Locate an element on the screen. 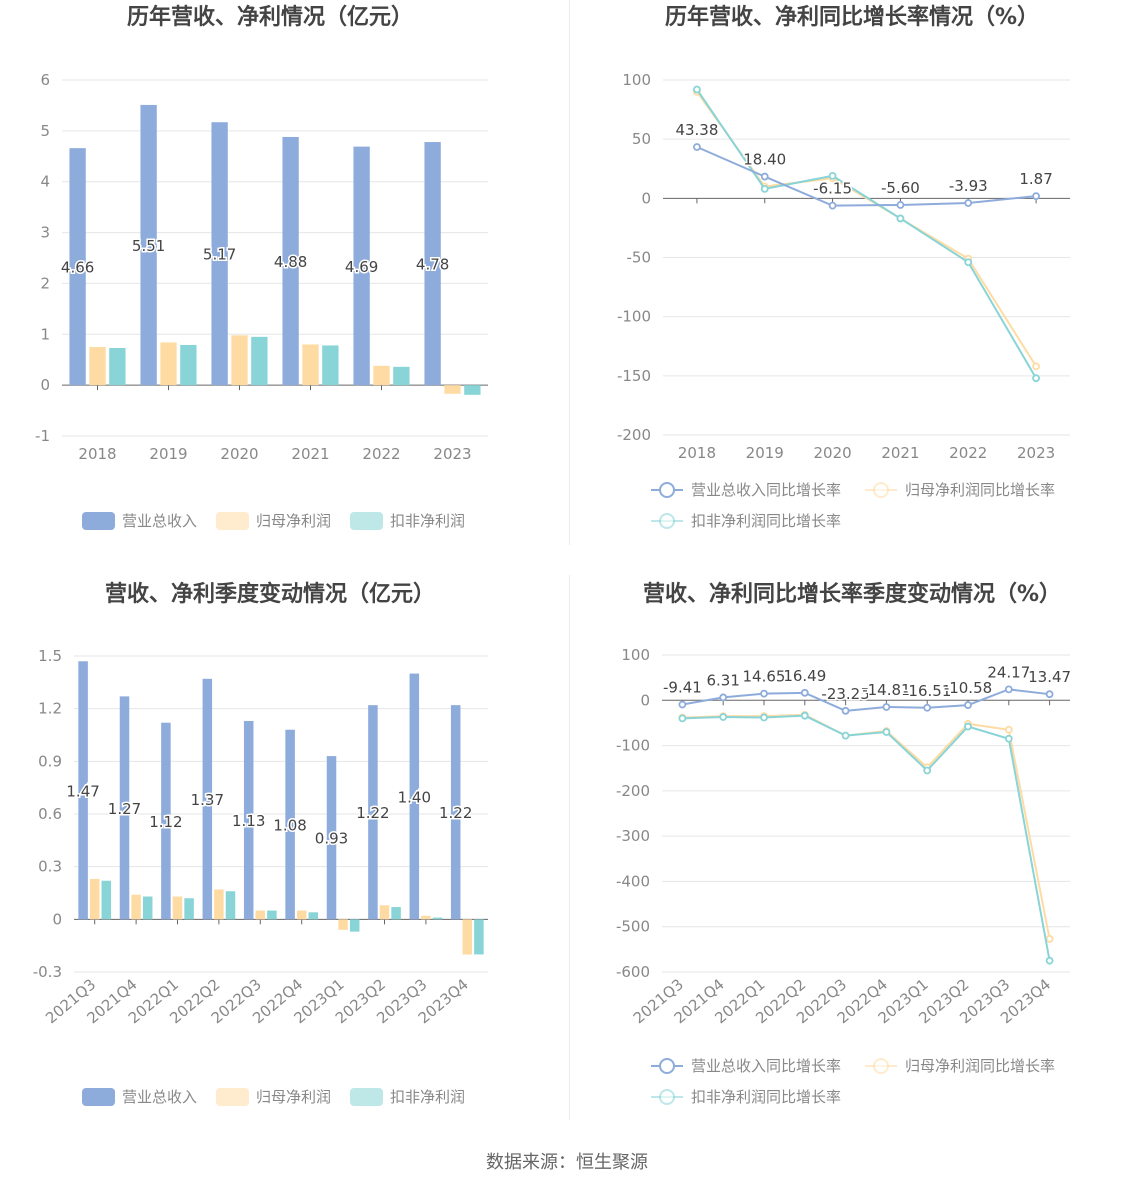 This screenshot has width=1134, height=1188. x-tick-label: 2022 is located at coordinates (381, 454).